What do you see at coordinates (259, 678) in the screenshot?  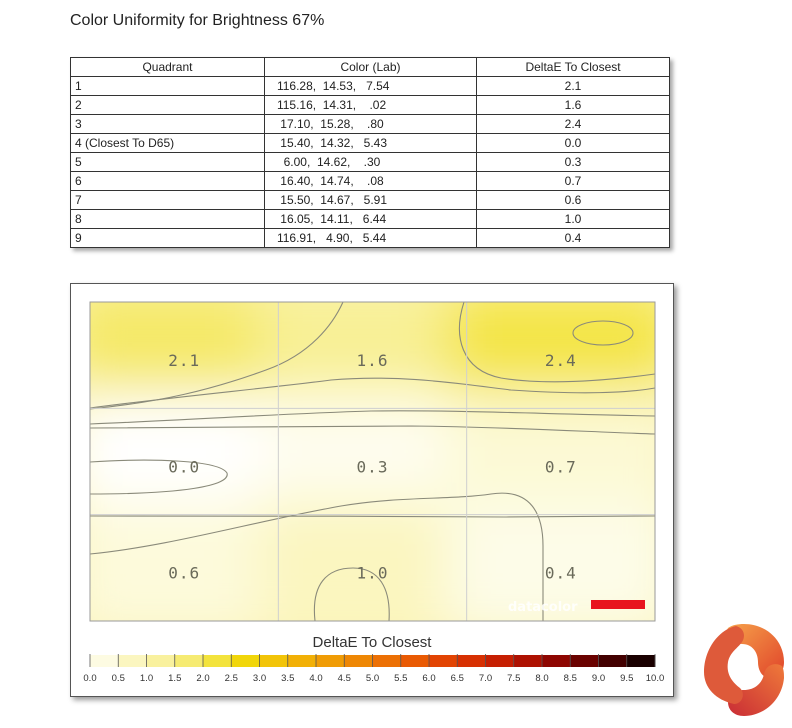 I see `scale-tick-label: 3.0` at bounding box center [259, 678].